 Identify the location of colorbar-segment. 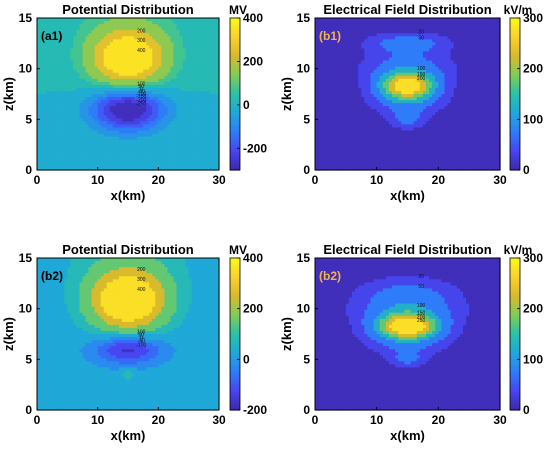
(235, 50).